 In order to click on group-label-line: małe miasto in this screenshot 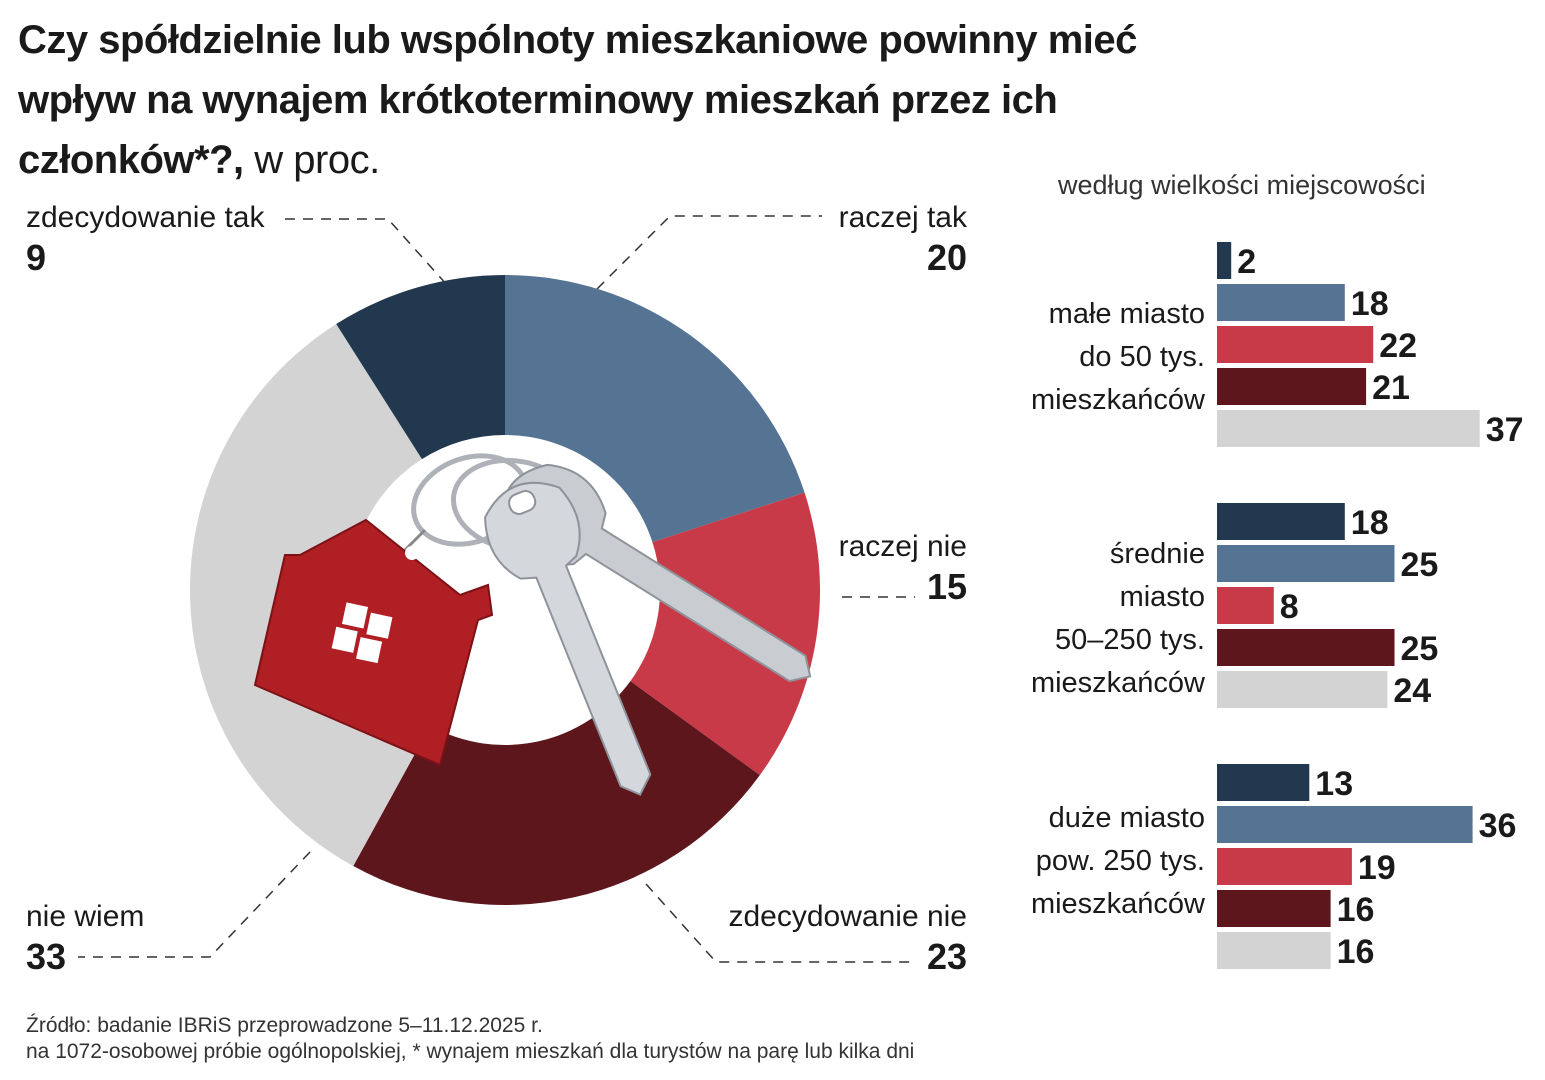, I will do `click(1126, 314)`.